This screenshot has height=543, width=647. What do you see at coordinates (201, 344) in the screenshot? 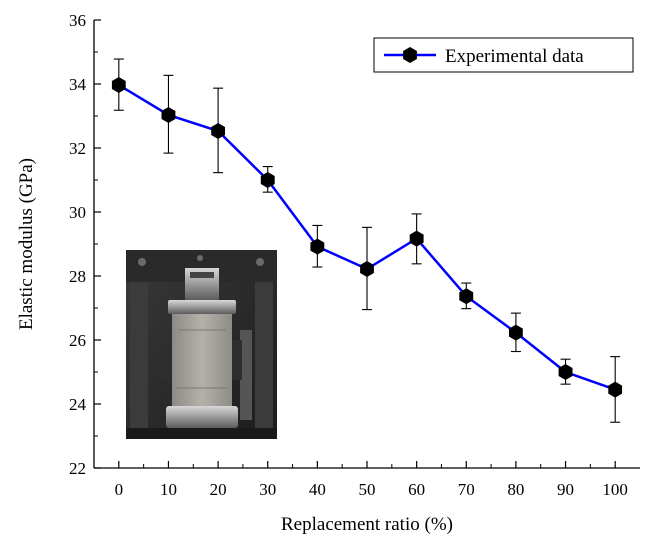
I see `compression-test-photo` at bounding box center [201, 344].